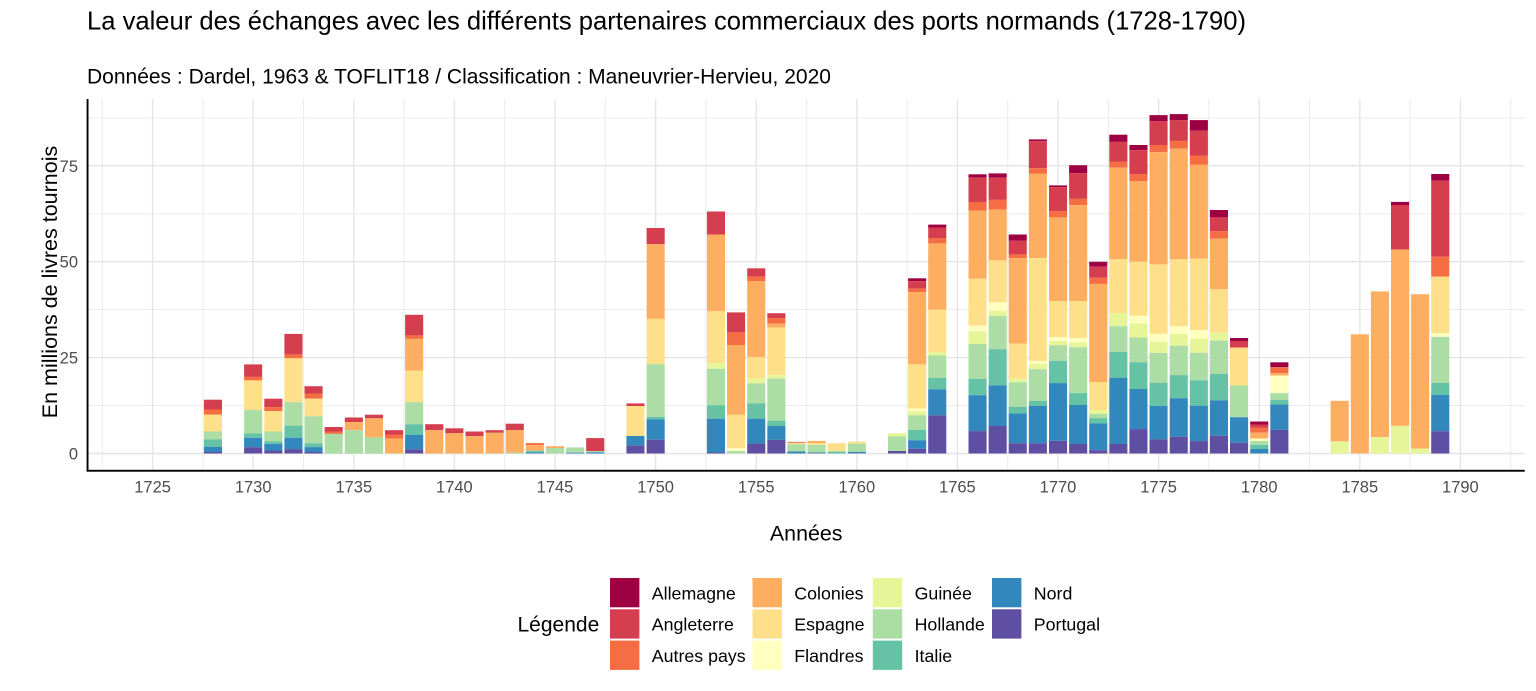  I want to click on svg-text: 1770, so click(1058, 488).